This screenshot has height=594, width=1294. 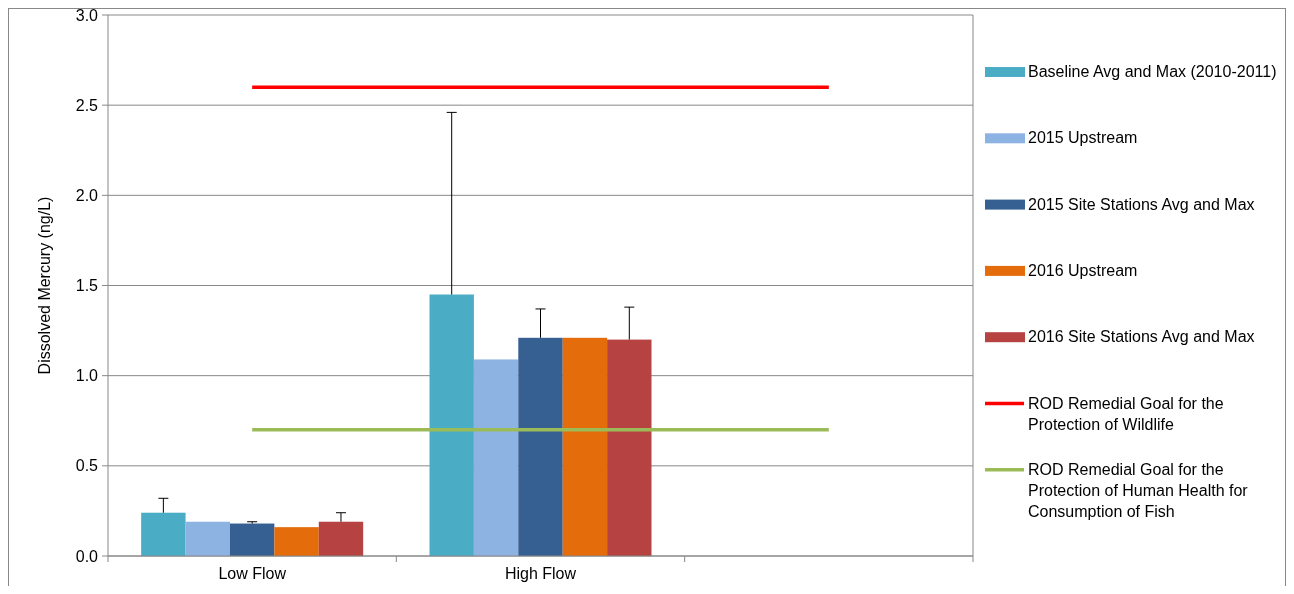 I want to click on legend-label: ROD Remedial Goal for the Protection of Wildlife, so click(x=1126, y=413).